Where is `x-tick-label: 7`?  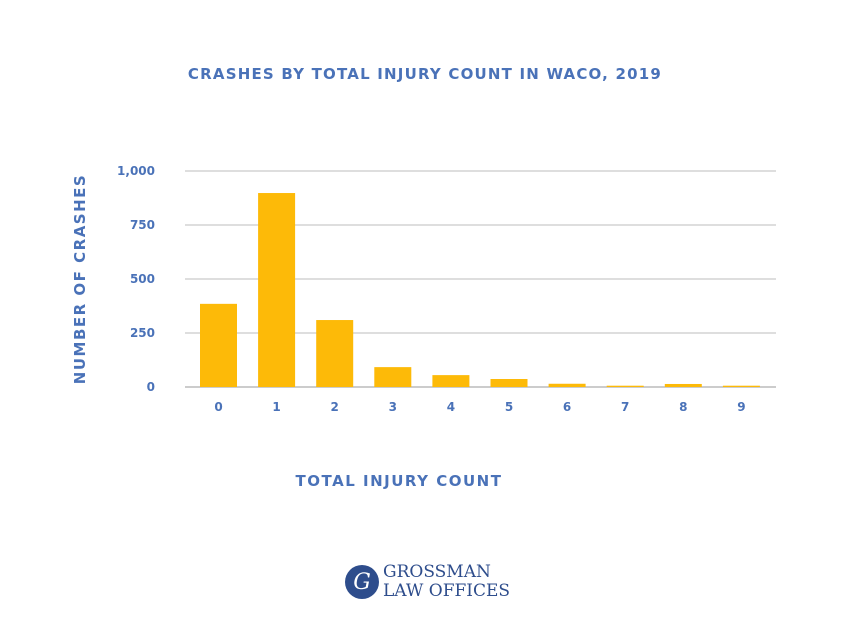 x-tick-label: 7 is located at coordinates (625, 407).